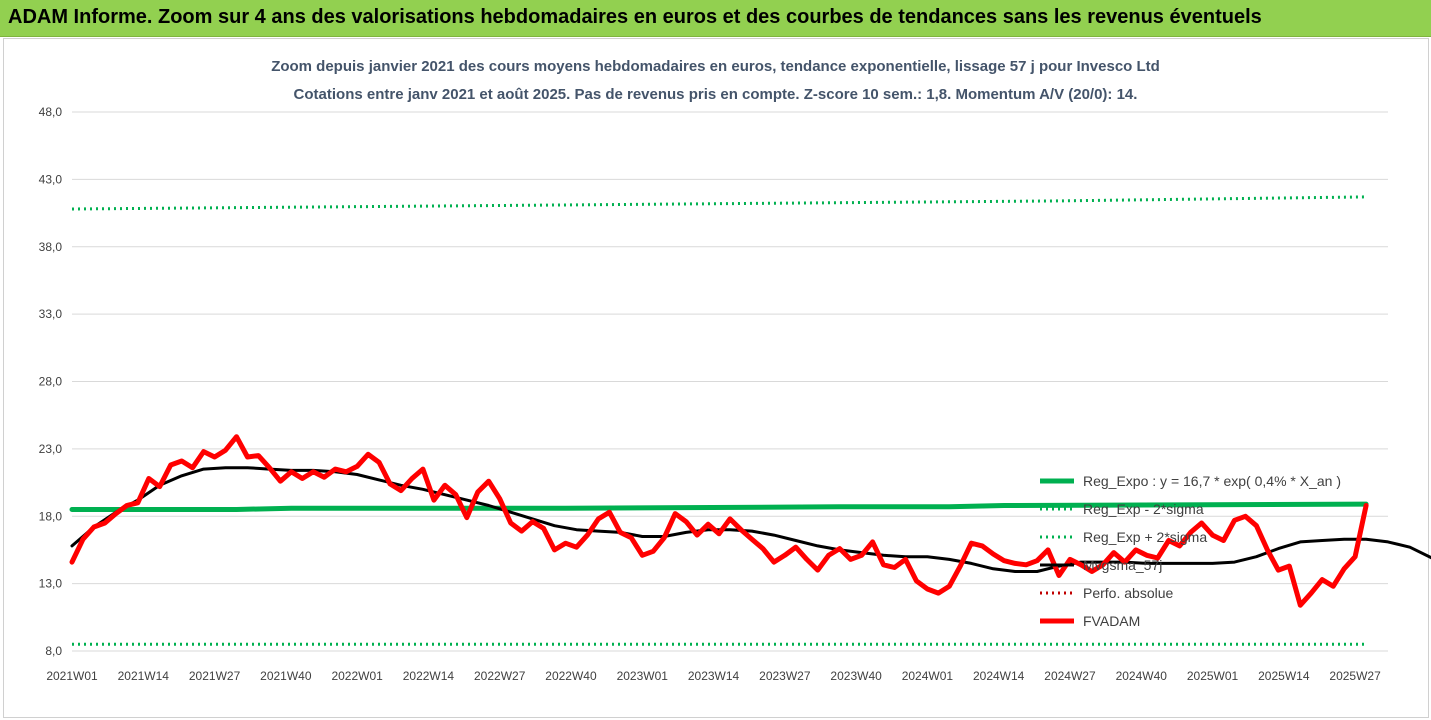 This screenshot has width=1431, height=720. I want to click on x-tick-label: 2025W01, so click(1213, 676).